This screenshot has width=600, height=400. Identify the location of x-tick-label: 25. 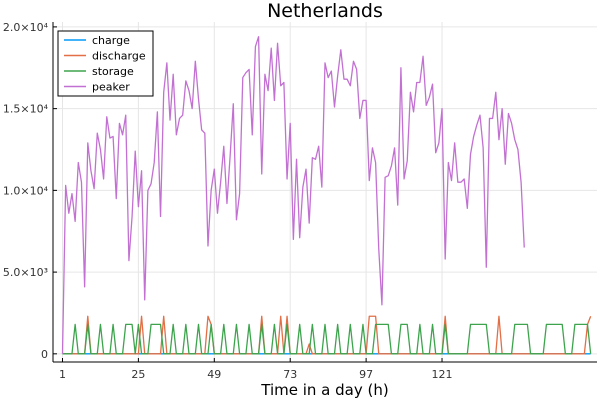
(138, 374).